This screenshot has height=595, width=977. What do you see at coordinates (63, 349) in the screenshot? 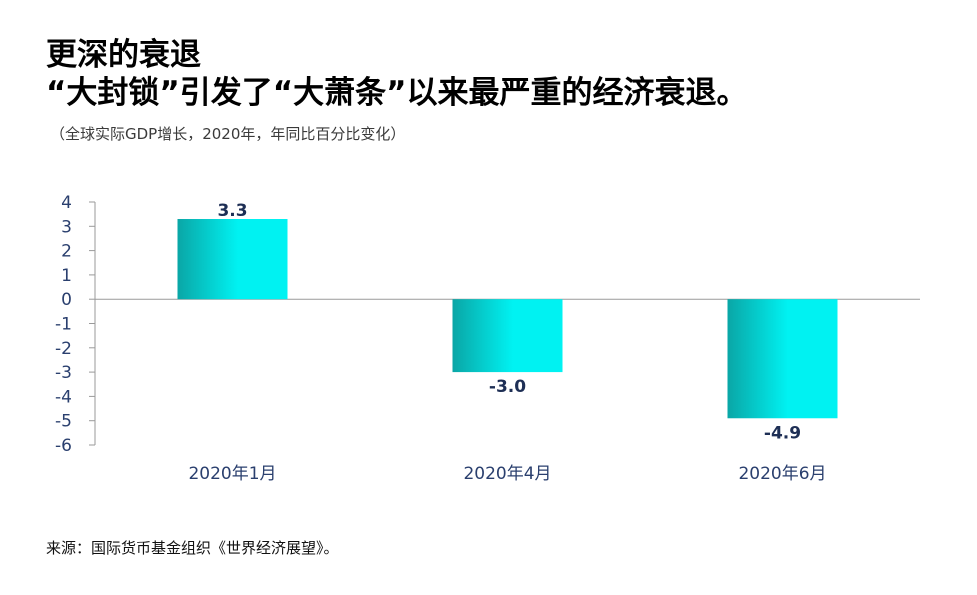
I see `y-tick-label: -2` at bounding box center [63, 349].